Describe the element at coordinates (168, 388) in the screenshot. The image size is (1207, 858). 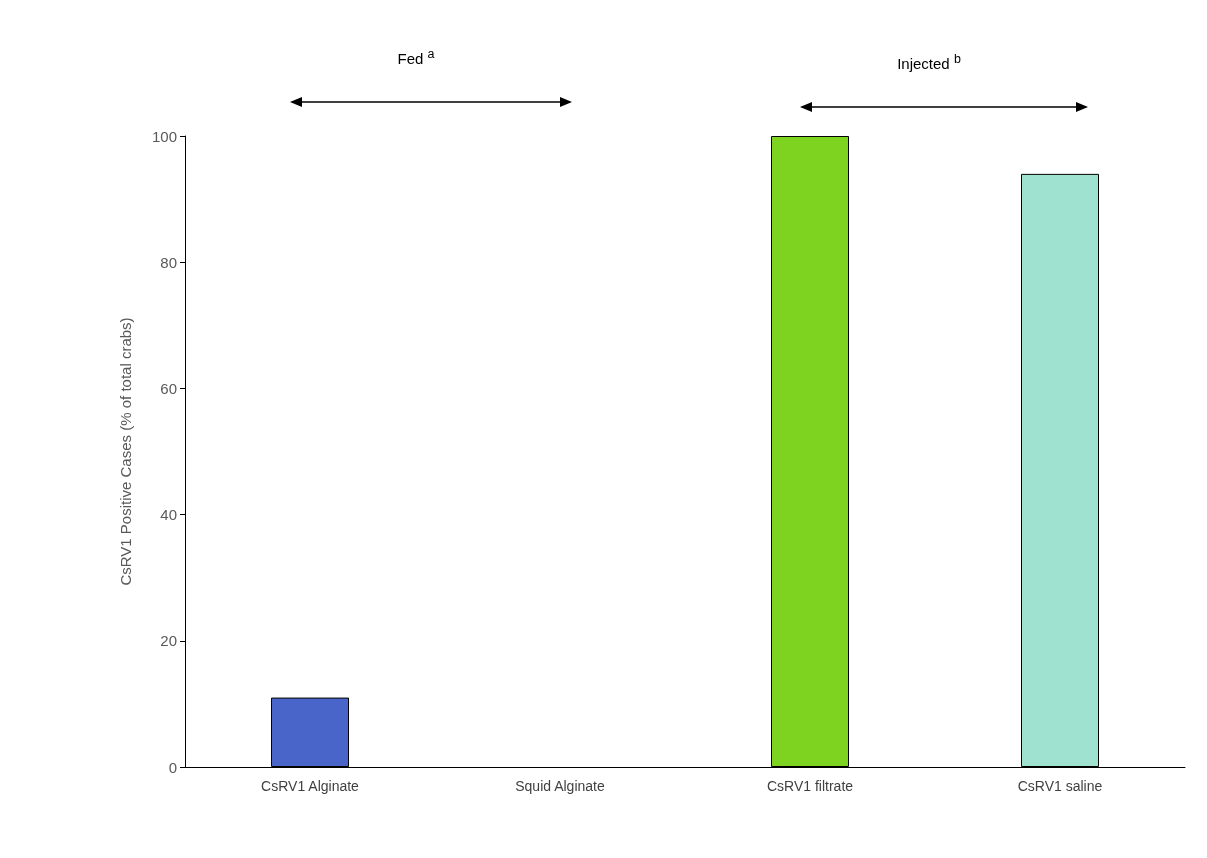
I see `y-tick-label: 60` at that location.